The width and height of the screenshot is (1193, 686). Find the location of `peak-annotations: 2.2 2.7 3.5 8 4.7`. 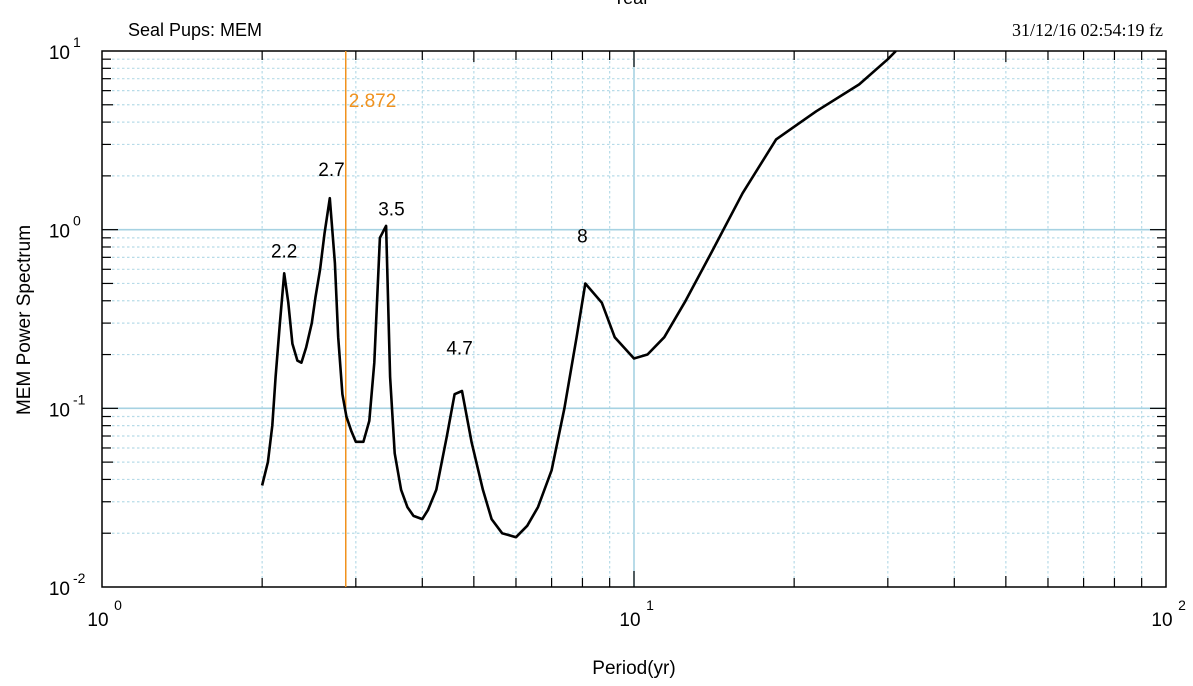

peak-annotations: 2.2 2.7 3.5 8 4.7 is located at coordinates (429, 260).